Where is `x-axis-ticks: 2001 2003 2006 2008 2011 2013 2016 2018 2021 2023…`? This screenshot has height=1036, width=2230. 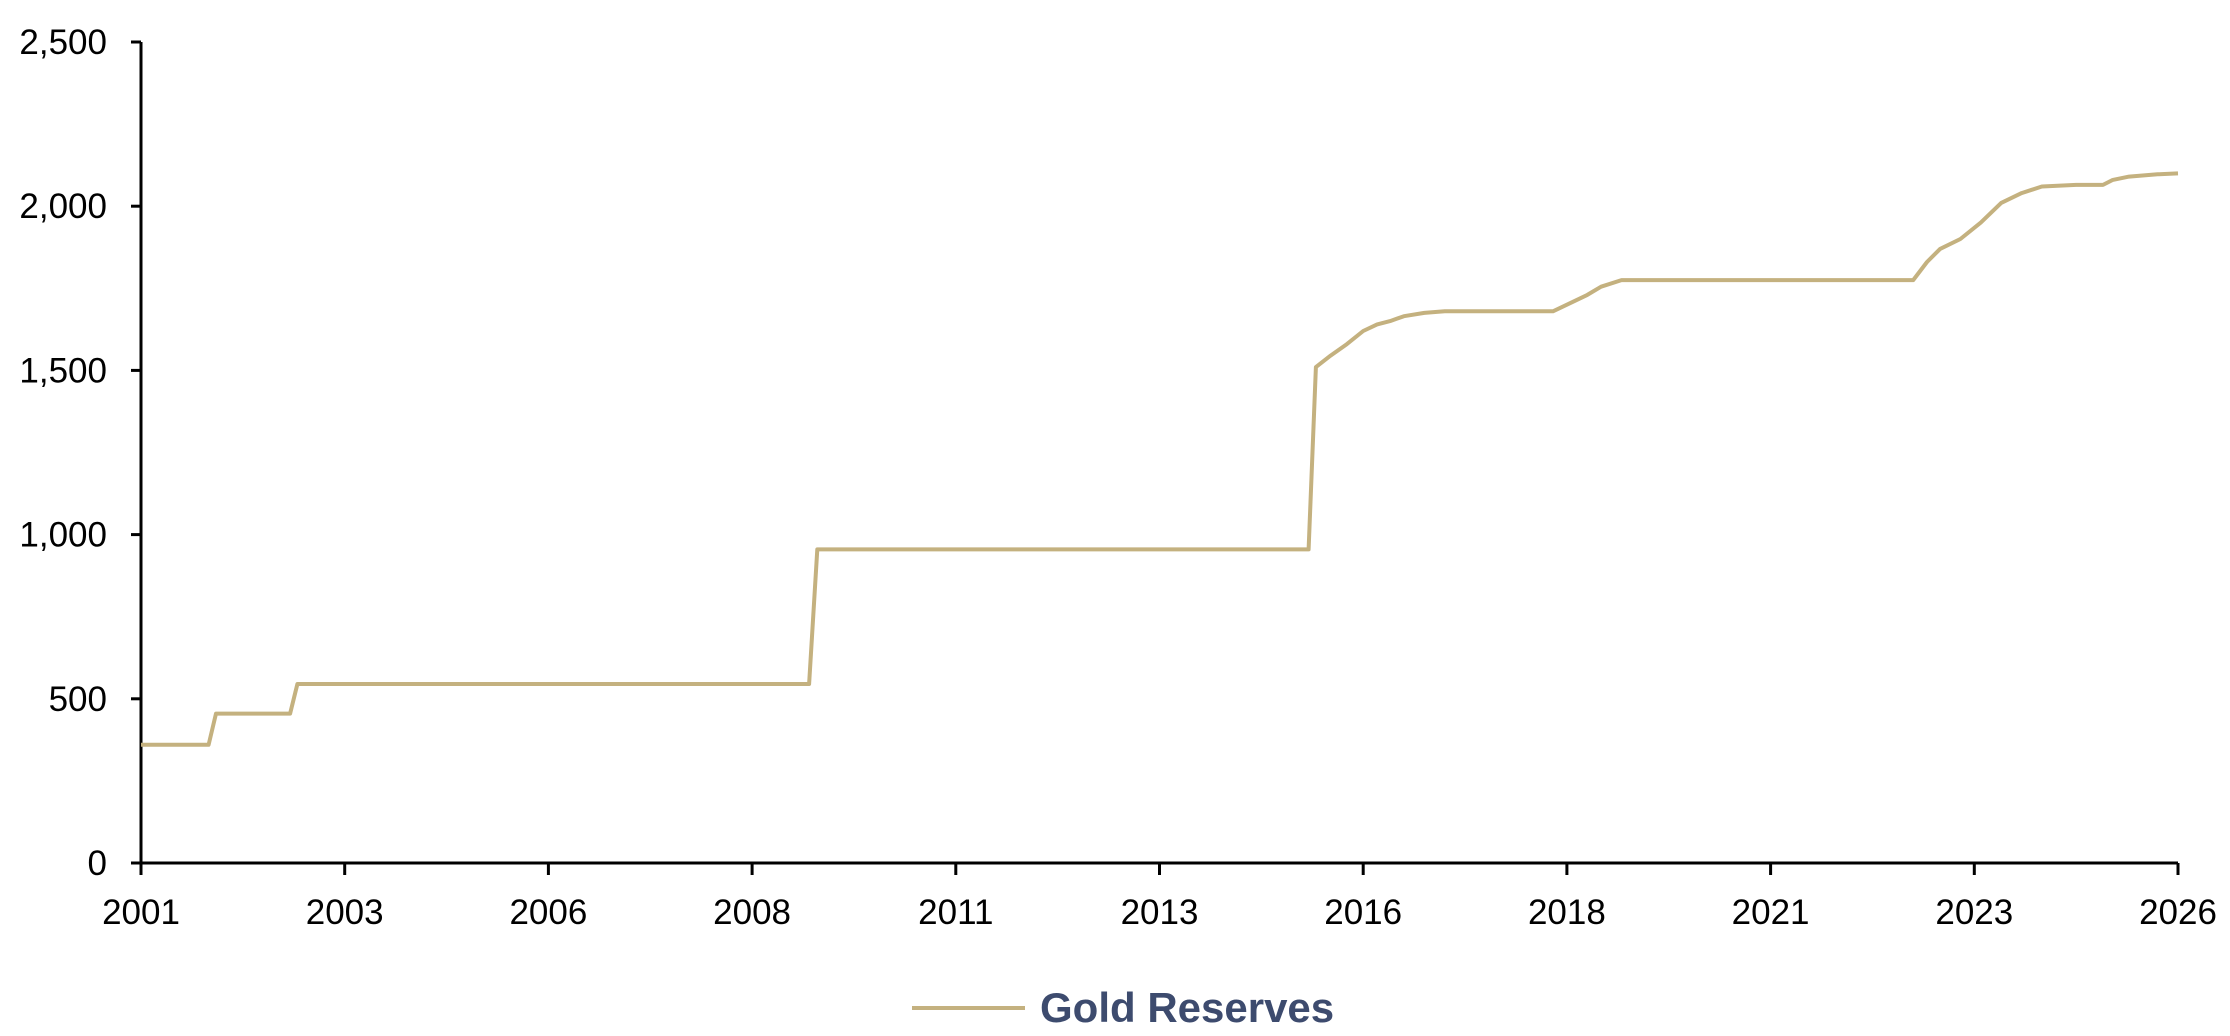 x-axis-ticks: 2001 2003 2006 2008 2011 2013 2016 2018 2021 2023… is located at coordinates (1159, 897).